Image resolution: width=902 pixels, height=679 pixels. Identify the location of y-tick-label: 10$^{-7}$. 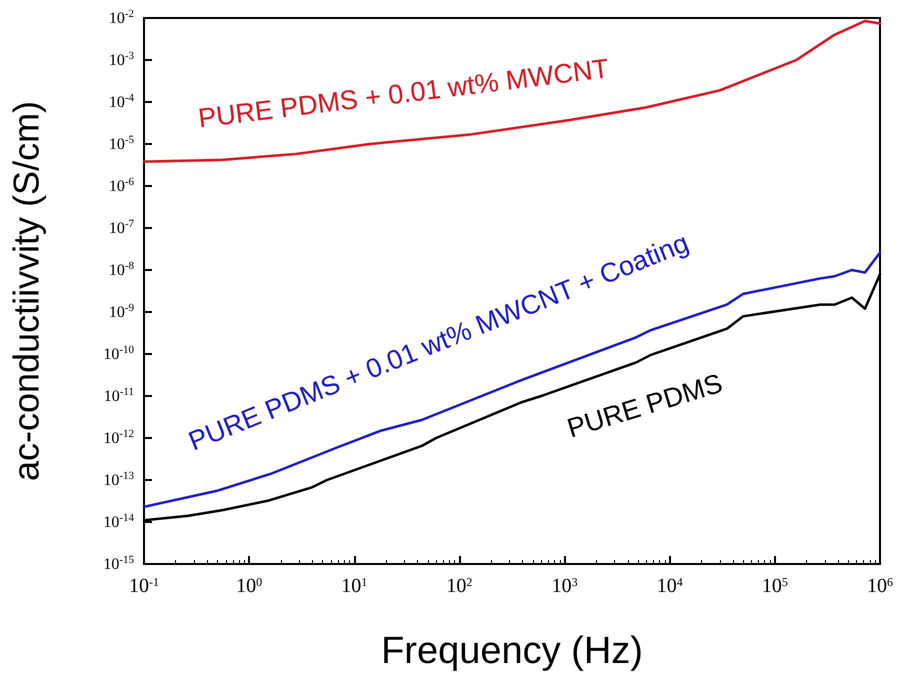
(121, 227).